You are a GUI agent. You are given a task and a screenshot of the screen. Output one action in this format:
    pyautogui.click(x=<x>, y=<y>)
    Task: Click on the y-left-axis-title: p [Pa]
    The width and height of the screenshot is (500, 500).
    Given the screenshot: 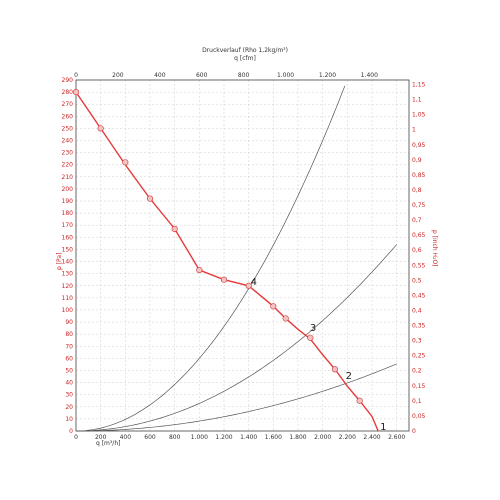 What is the action you would take?
    pyautogui.click(x=59, y=261)
    